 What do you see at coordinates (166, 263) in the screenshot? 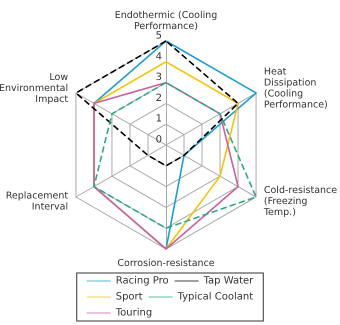
I see `spoke-label: Corrosion-resistance` at bounding box center [166, 263].